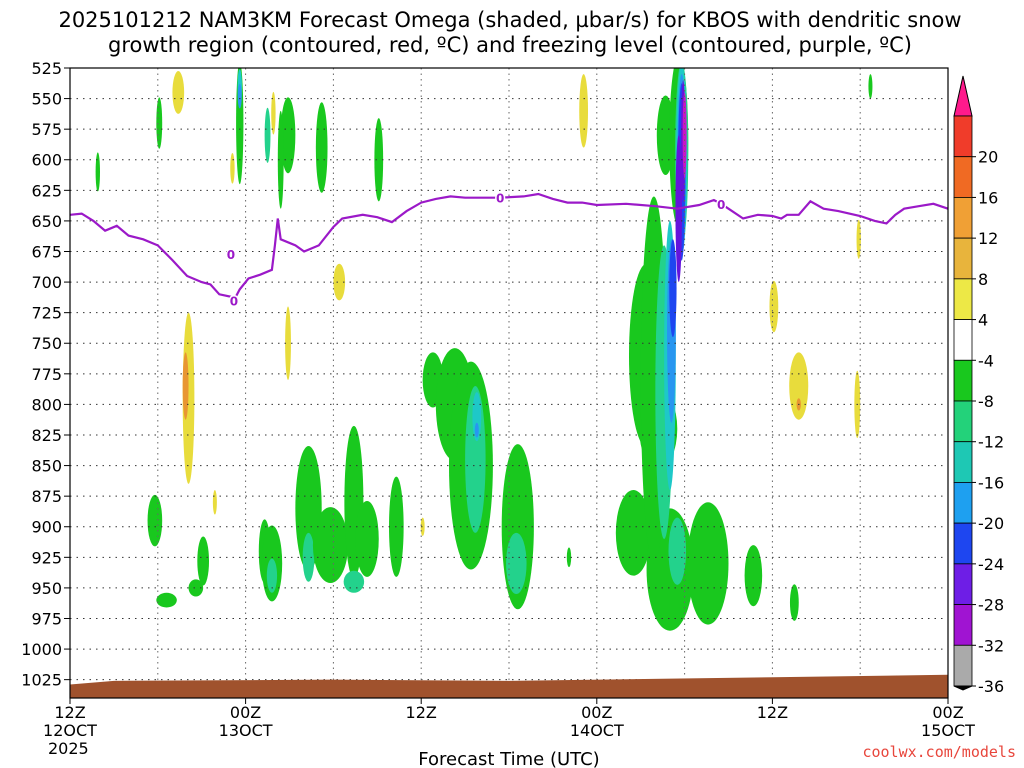 This screenshot has height=768, width=1024. I want to click on freezing-contour-label-0: 0, so click(500, 199).